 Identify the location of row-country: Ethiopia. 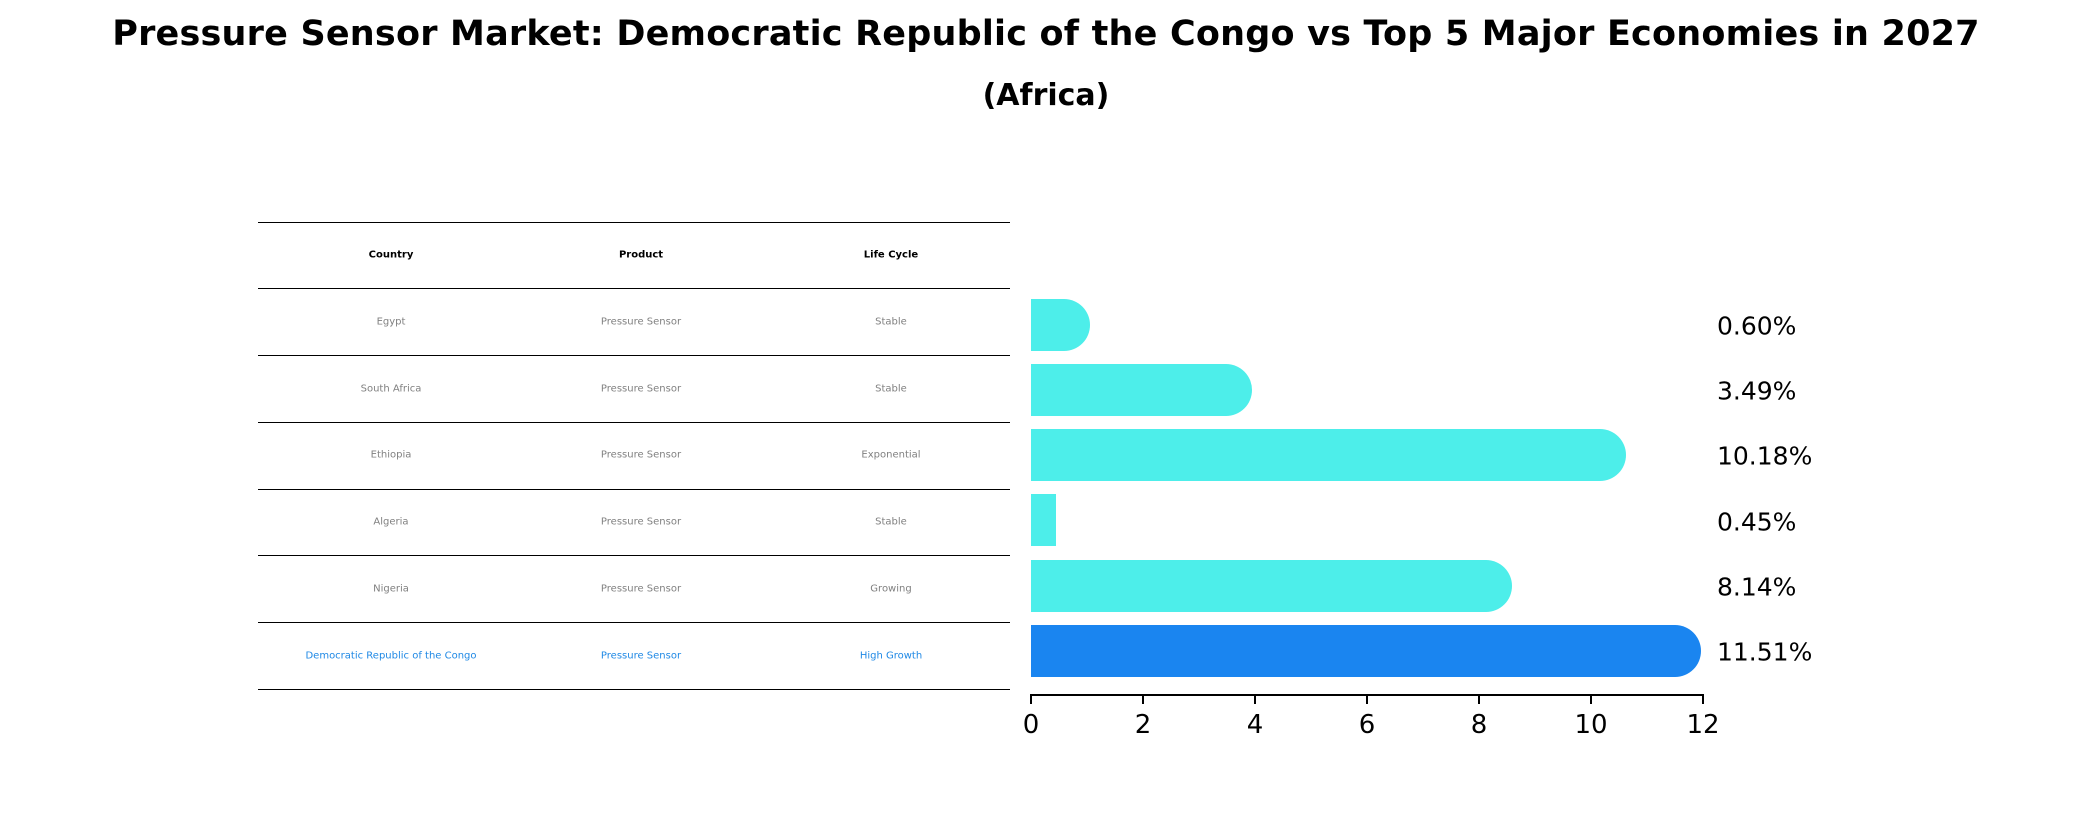
(391, 455).